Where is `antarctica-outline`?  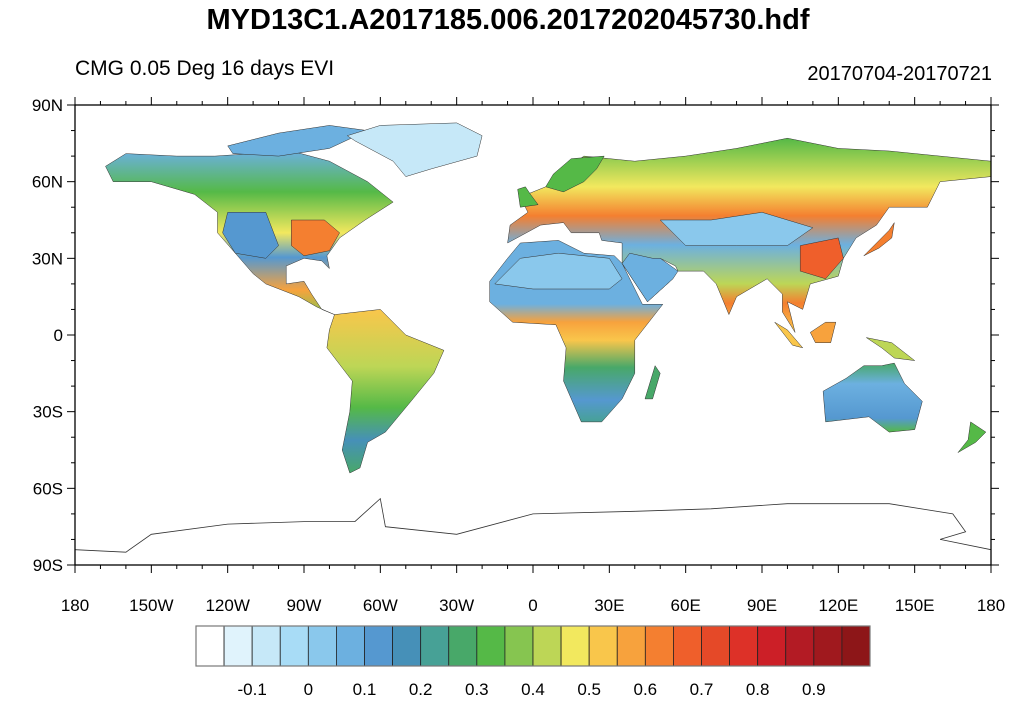
antarctica-outline is located at coordinates (533, 525).